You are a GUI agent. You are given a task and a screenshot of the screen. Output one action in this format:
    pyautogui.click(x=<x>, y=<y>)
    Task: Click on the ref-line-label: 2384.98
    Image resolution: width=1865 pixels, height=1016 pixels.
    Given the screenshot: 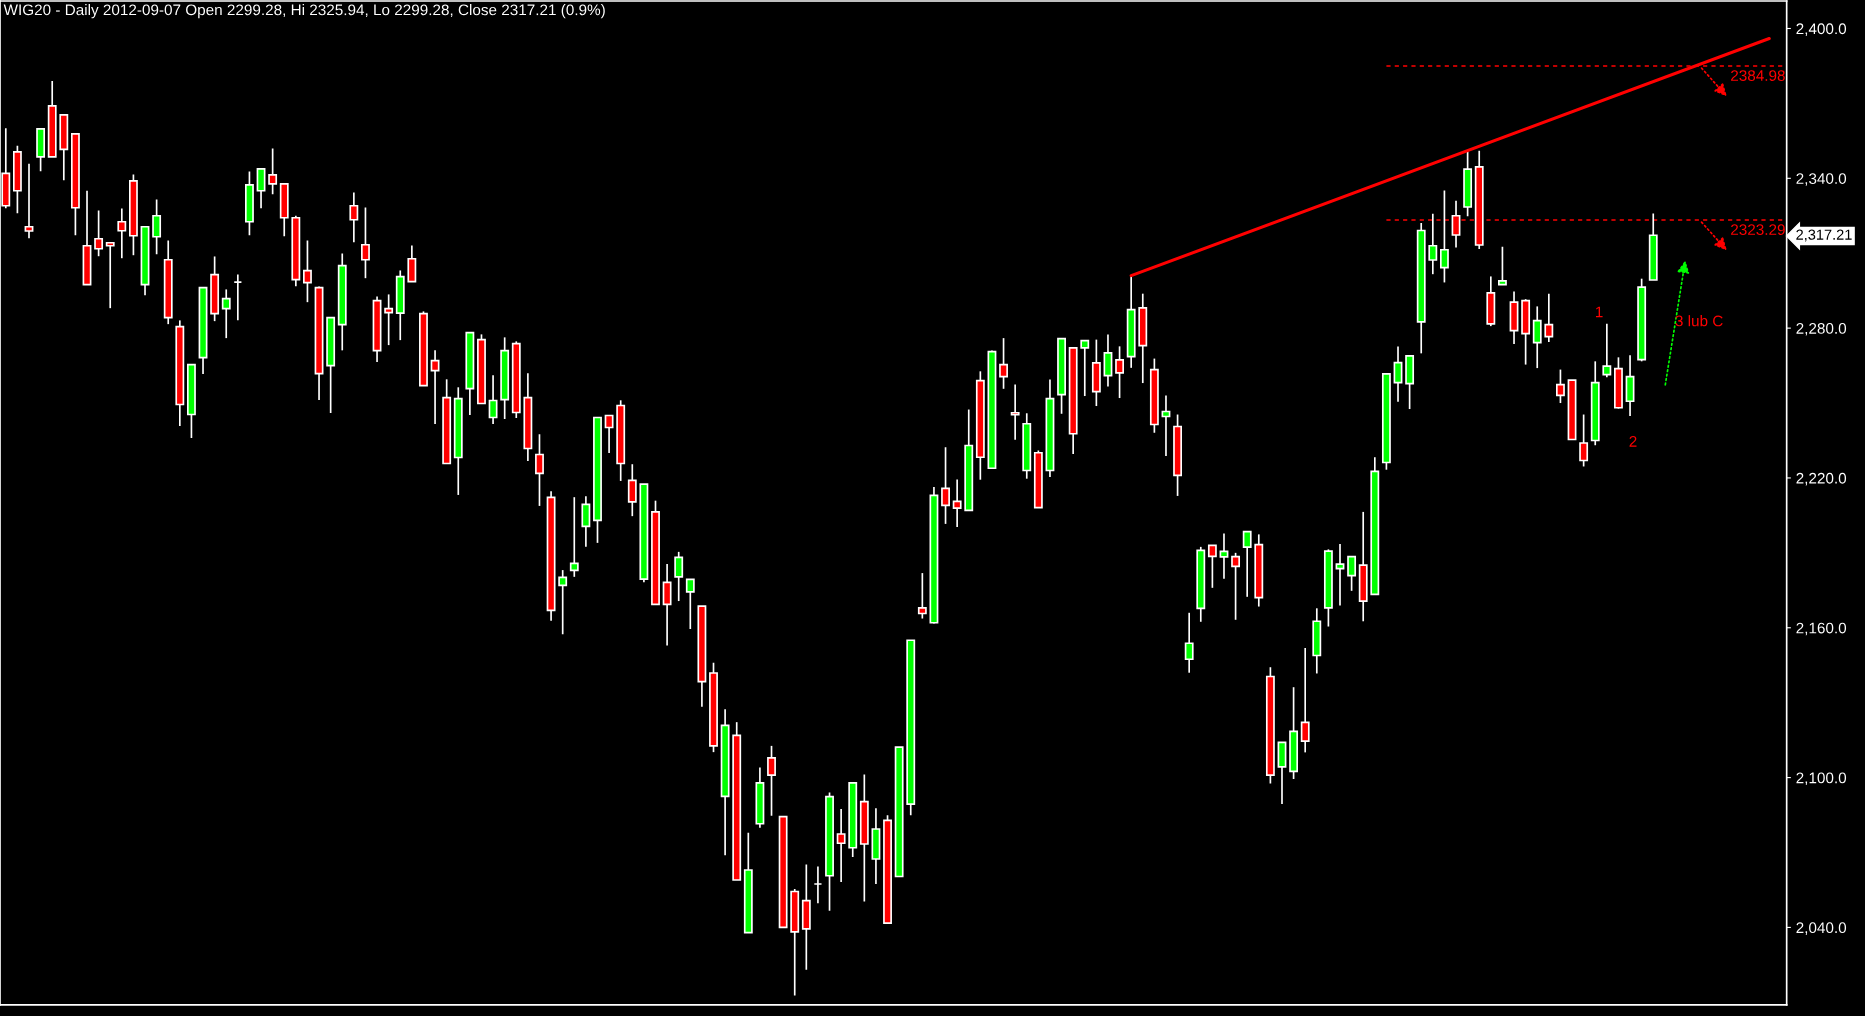 What is the action you would take?
    pyautogui.click(x=1758, y=75)
    